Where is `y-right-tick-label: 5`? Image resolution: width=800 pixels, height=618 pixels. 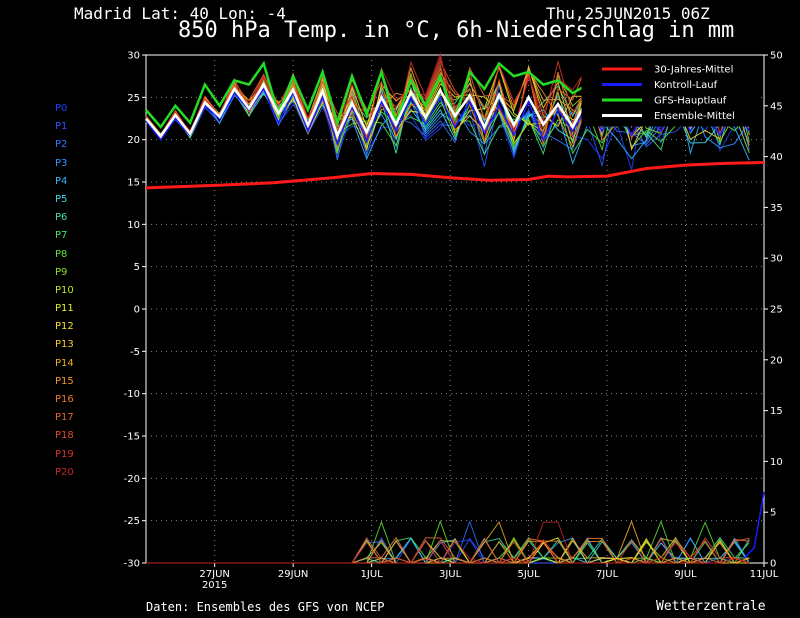
y-right-tick-label: 5 is located at coordinates (773, 513).